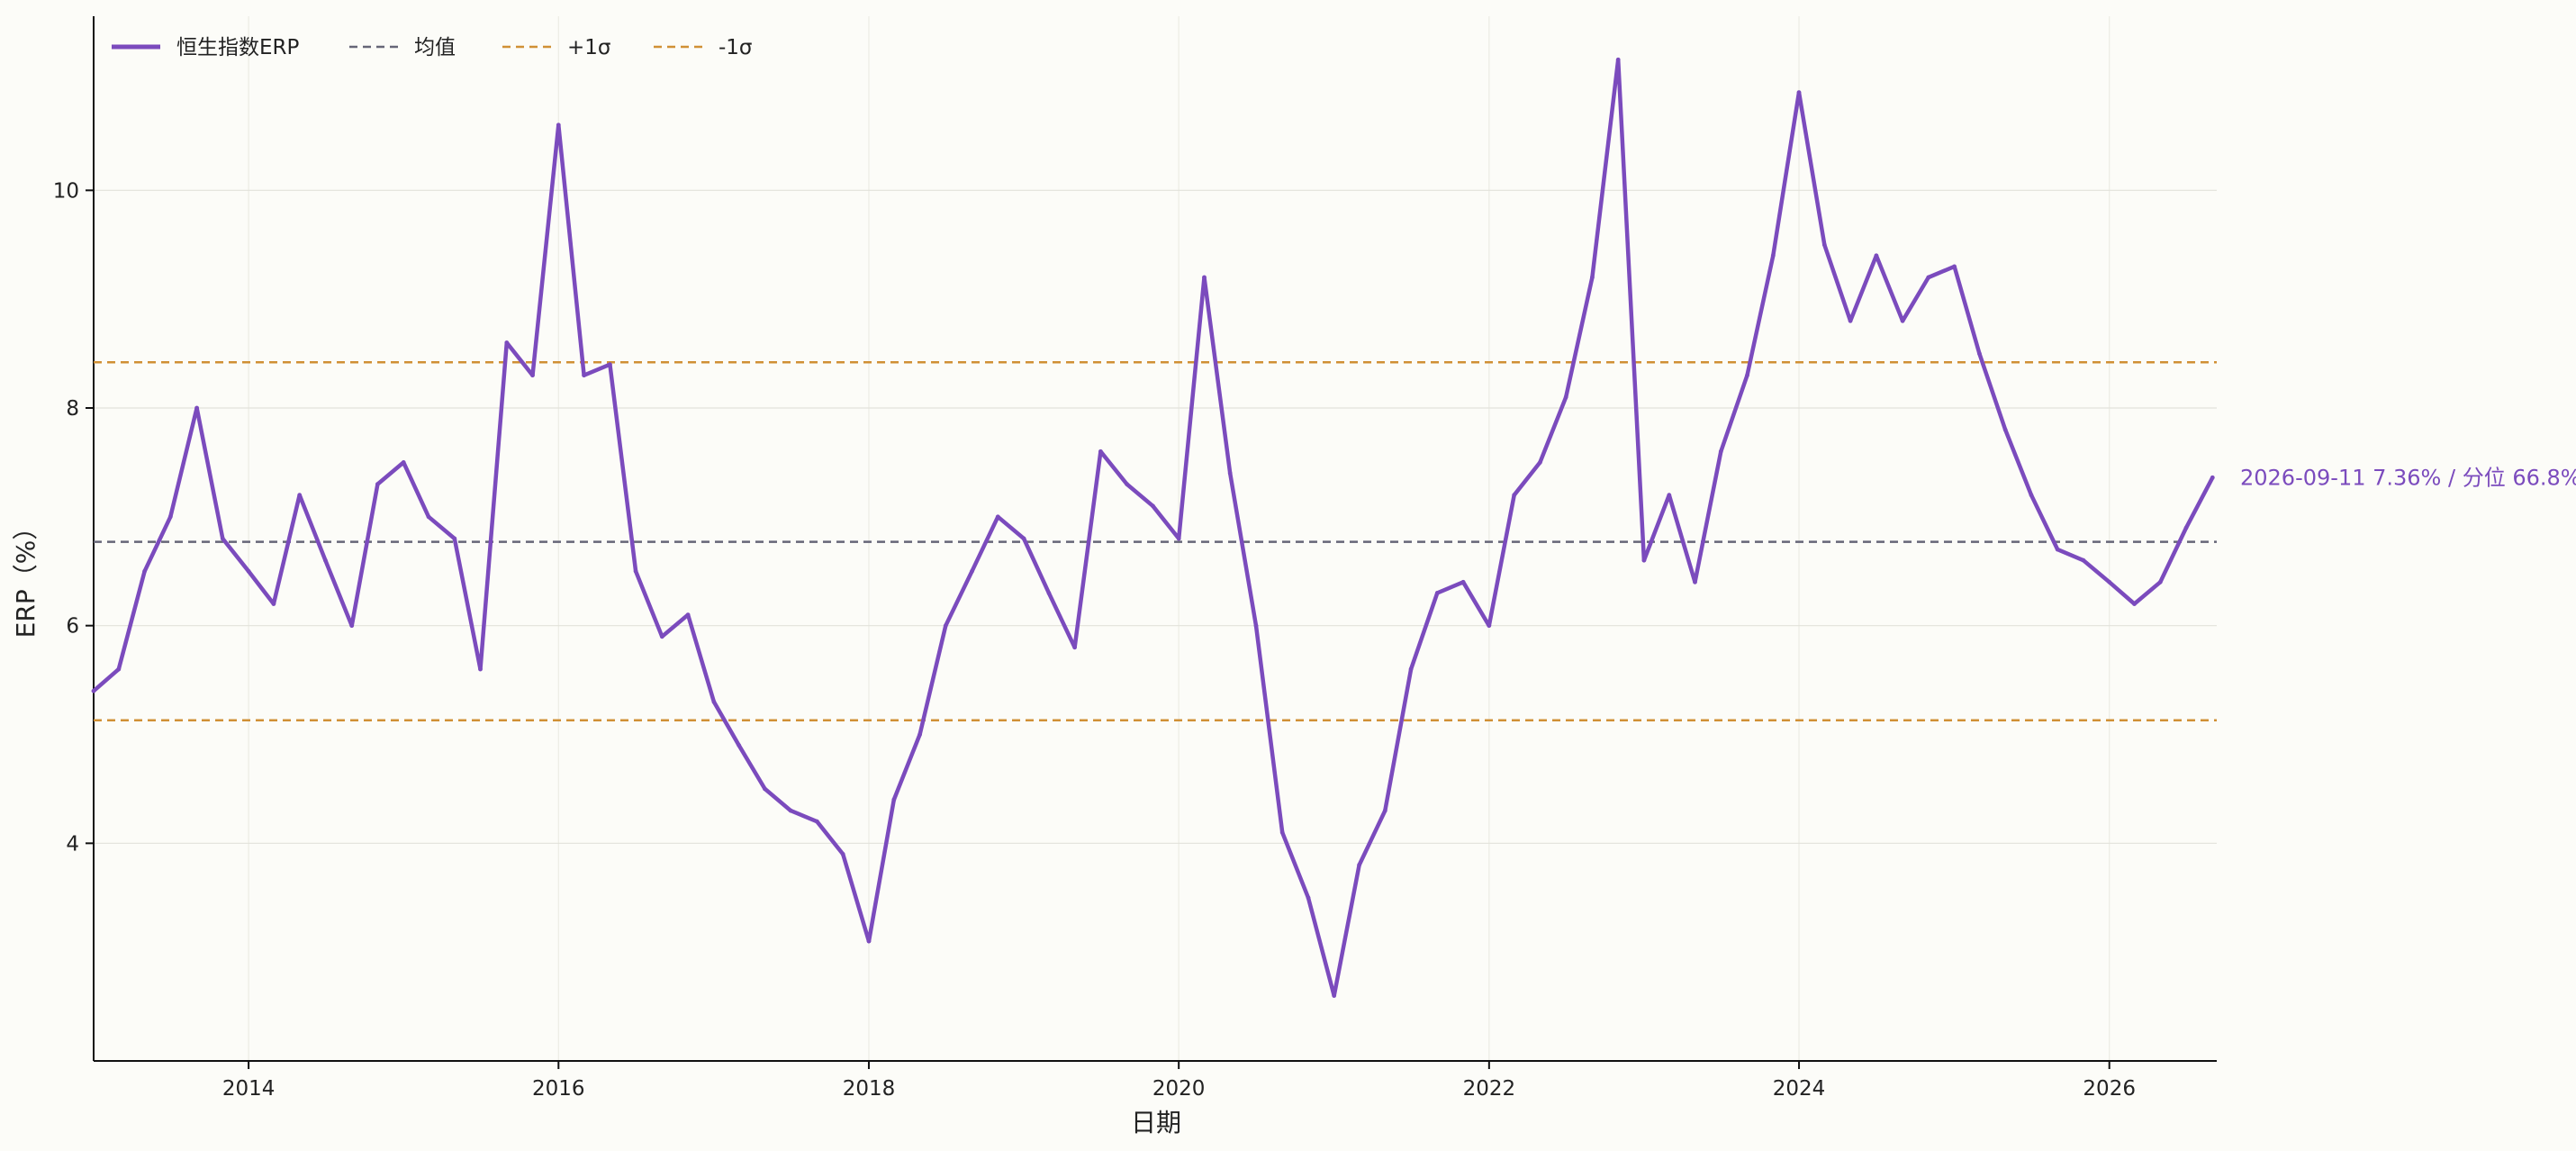 Image resolution: width=2576 pixels, height=1151 pixels. I want to click on legend-label-mean: 均值, so click(435, 47).